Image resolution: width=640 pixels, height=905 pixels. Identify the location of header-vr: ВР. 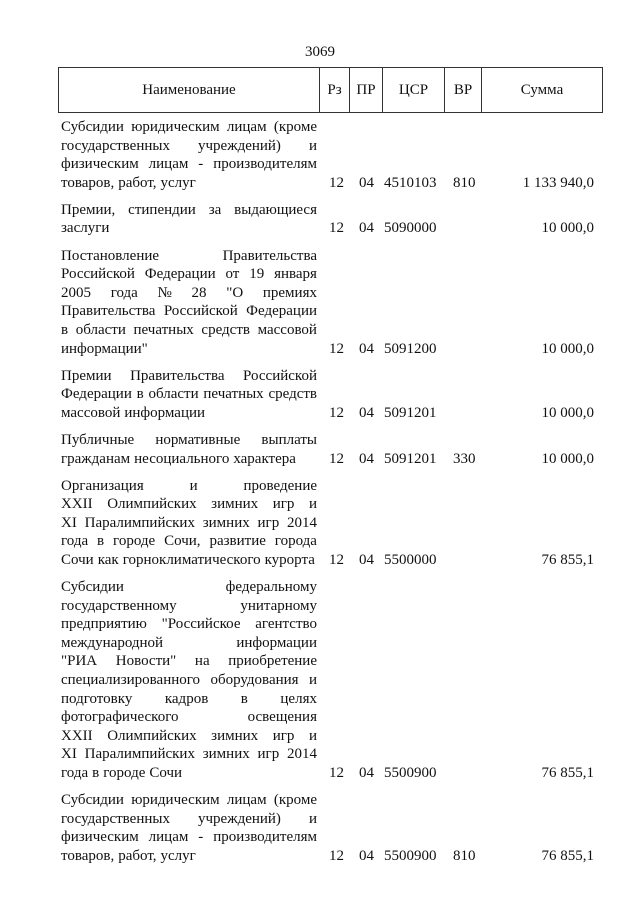
(462, 90).